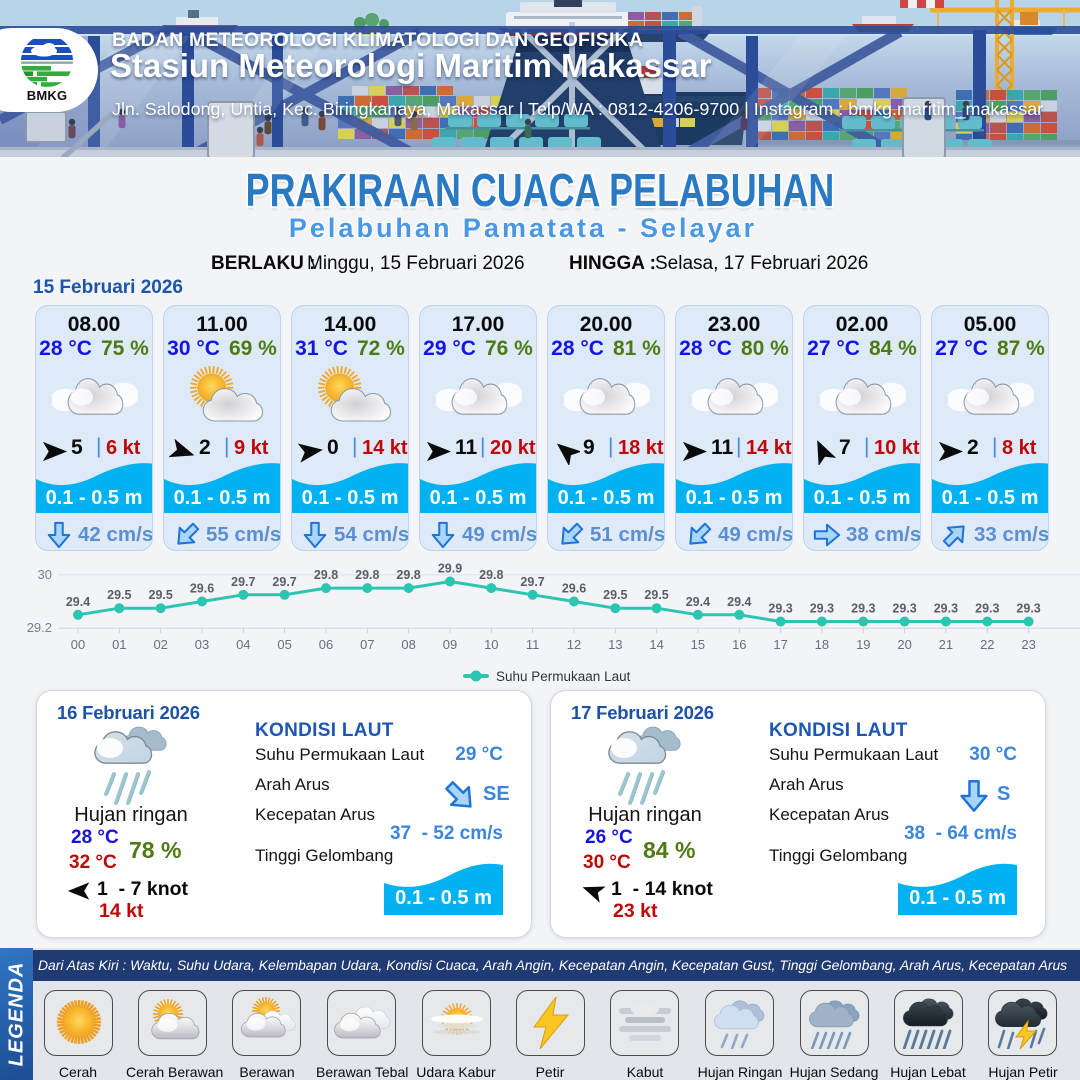 The width and height of the screenshot is (1080, 1080). Describe the element at coordinates (243, 644) in the screenshot. I see `svg-text: 04` at that location.